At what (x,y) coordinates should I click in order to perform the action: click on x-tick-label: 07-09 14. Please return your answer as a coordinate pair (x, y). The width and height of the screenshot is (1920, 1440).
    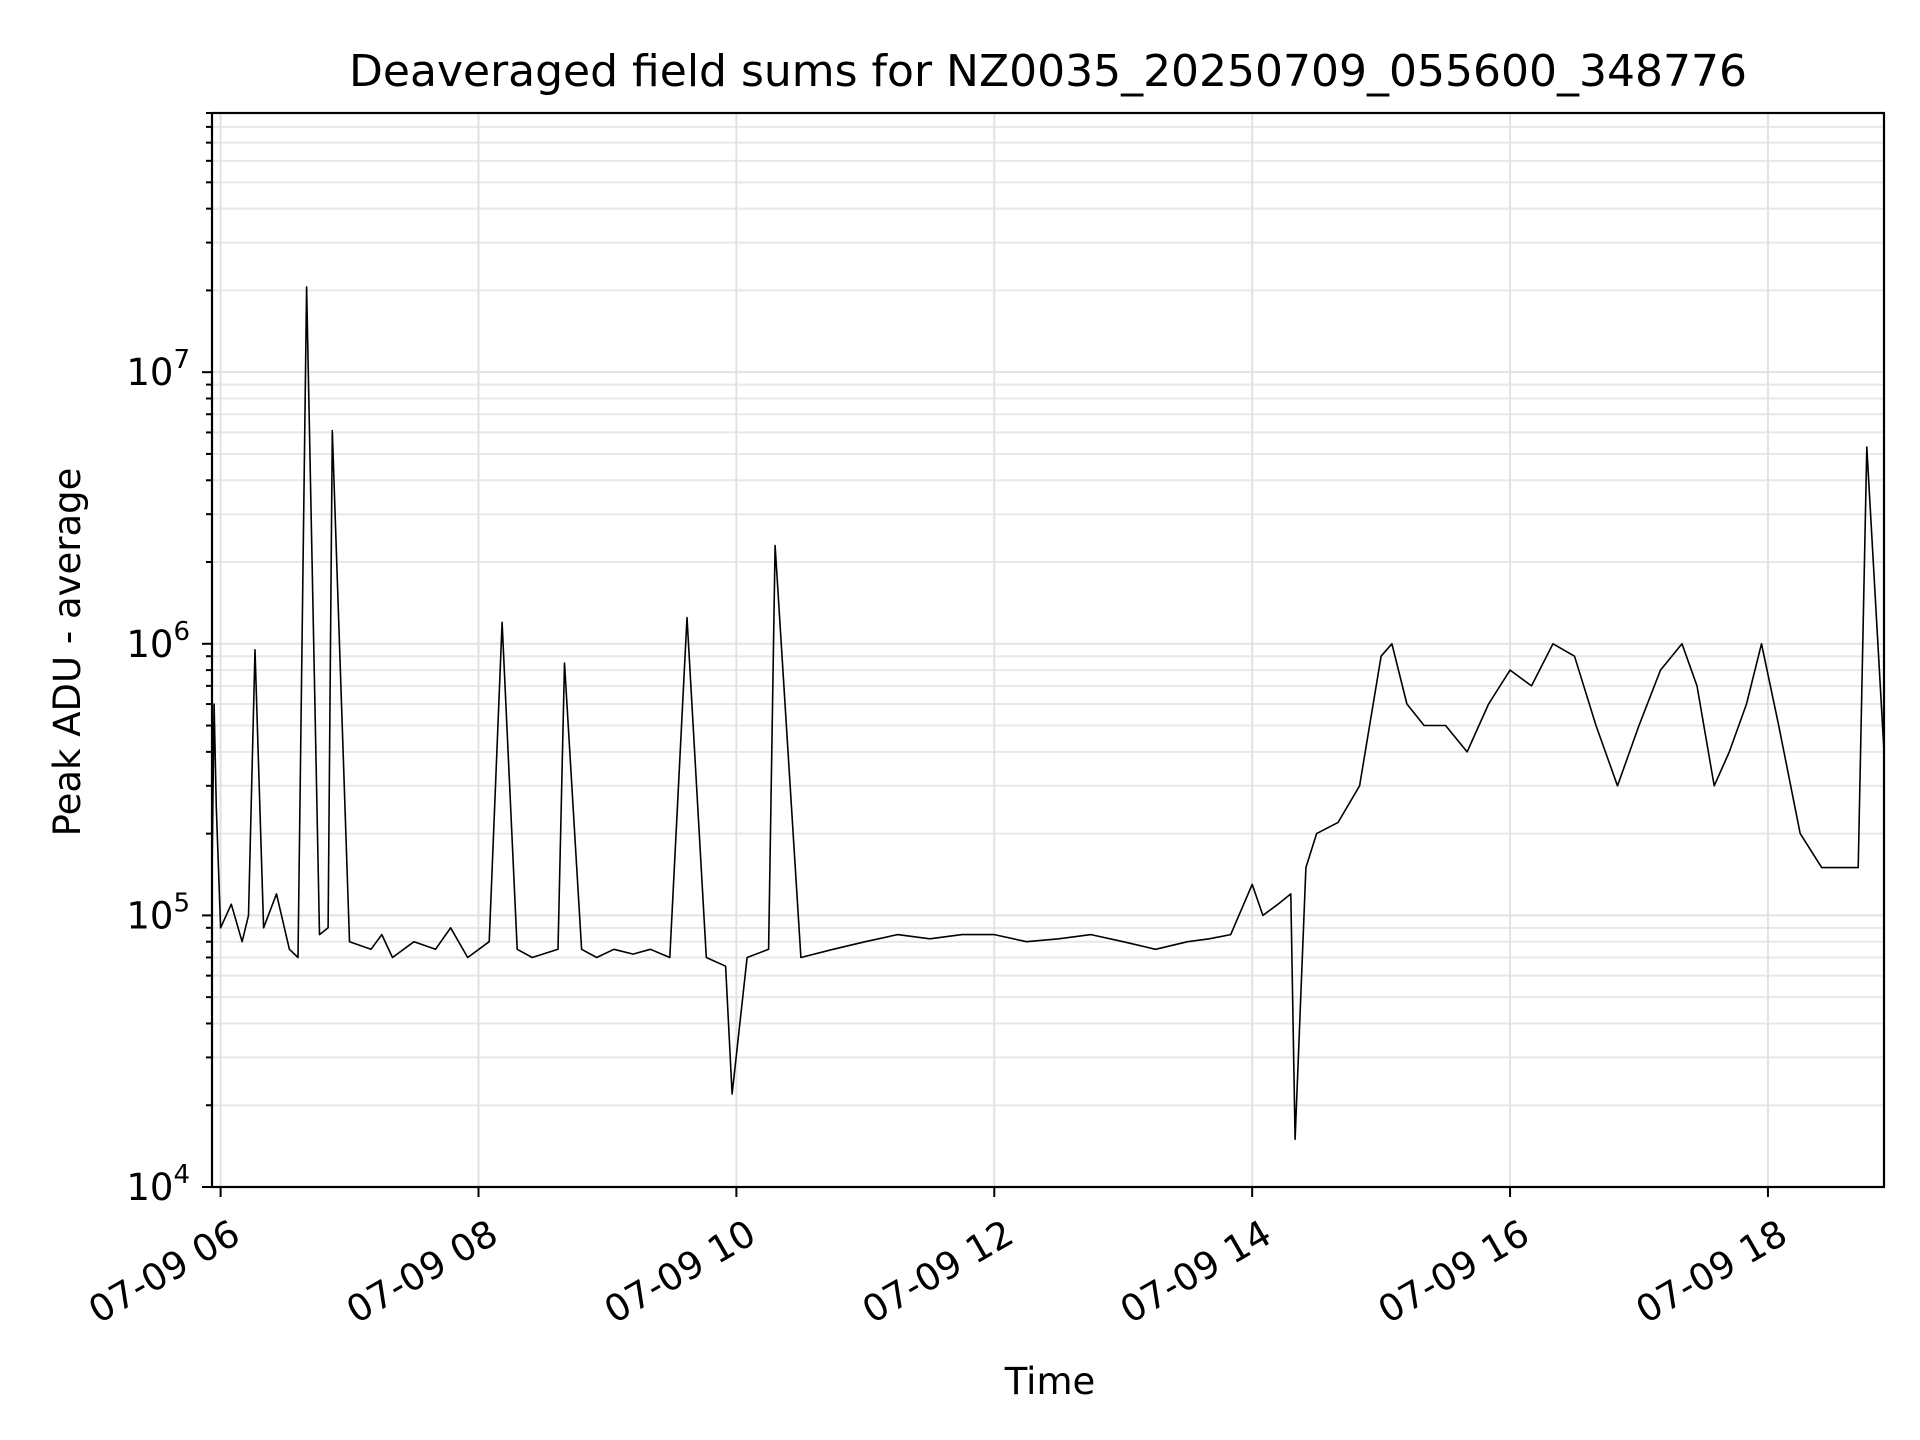
    Looking at the image, I should click on (1196, 1272).